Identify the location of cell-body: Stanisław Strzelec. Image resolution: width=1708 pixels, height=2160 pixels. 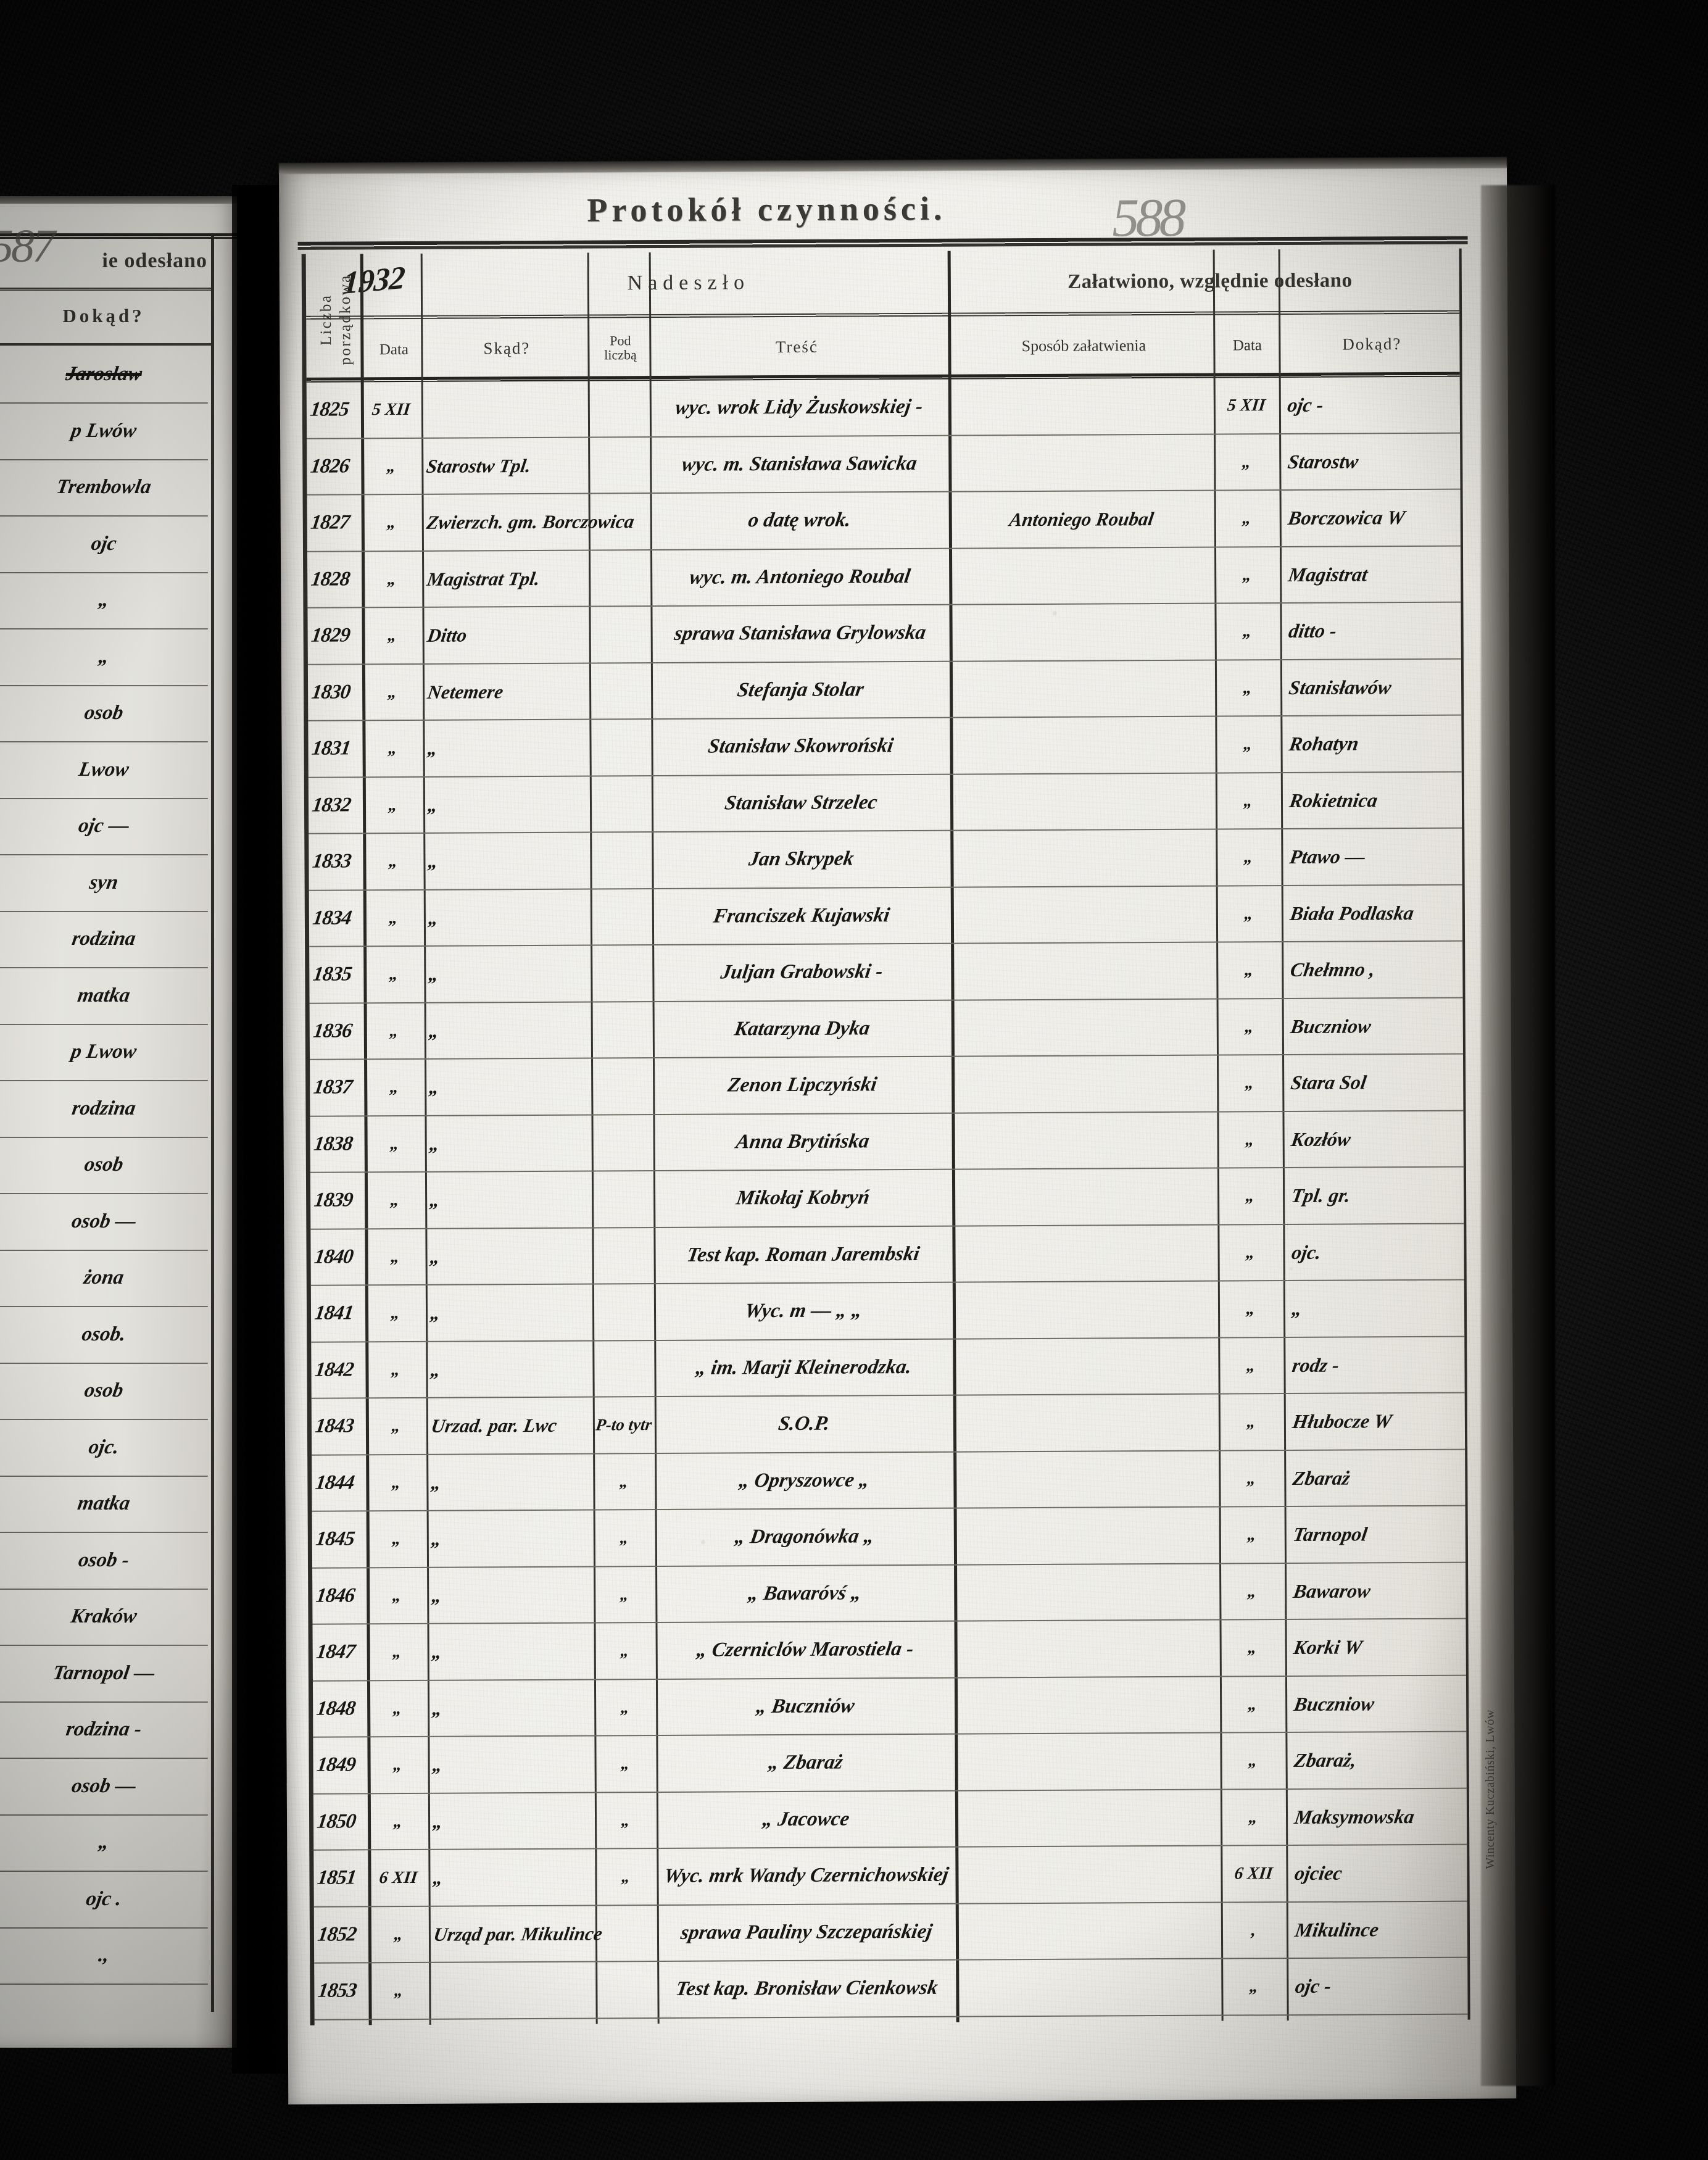
(801, 803).